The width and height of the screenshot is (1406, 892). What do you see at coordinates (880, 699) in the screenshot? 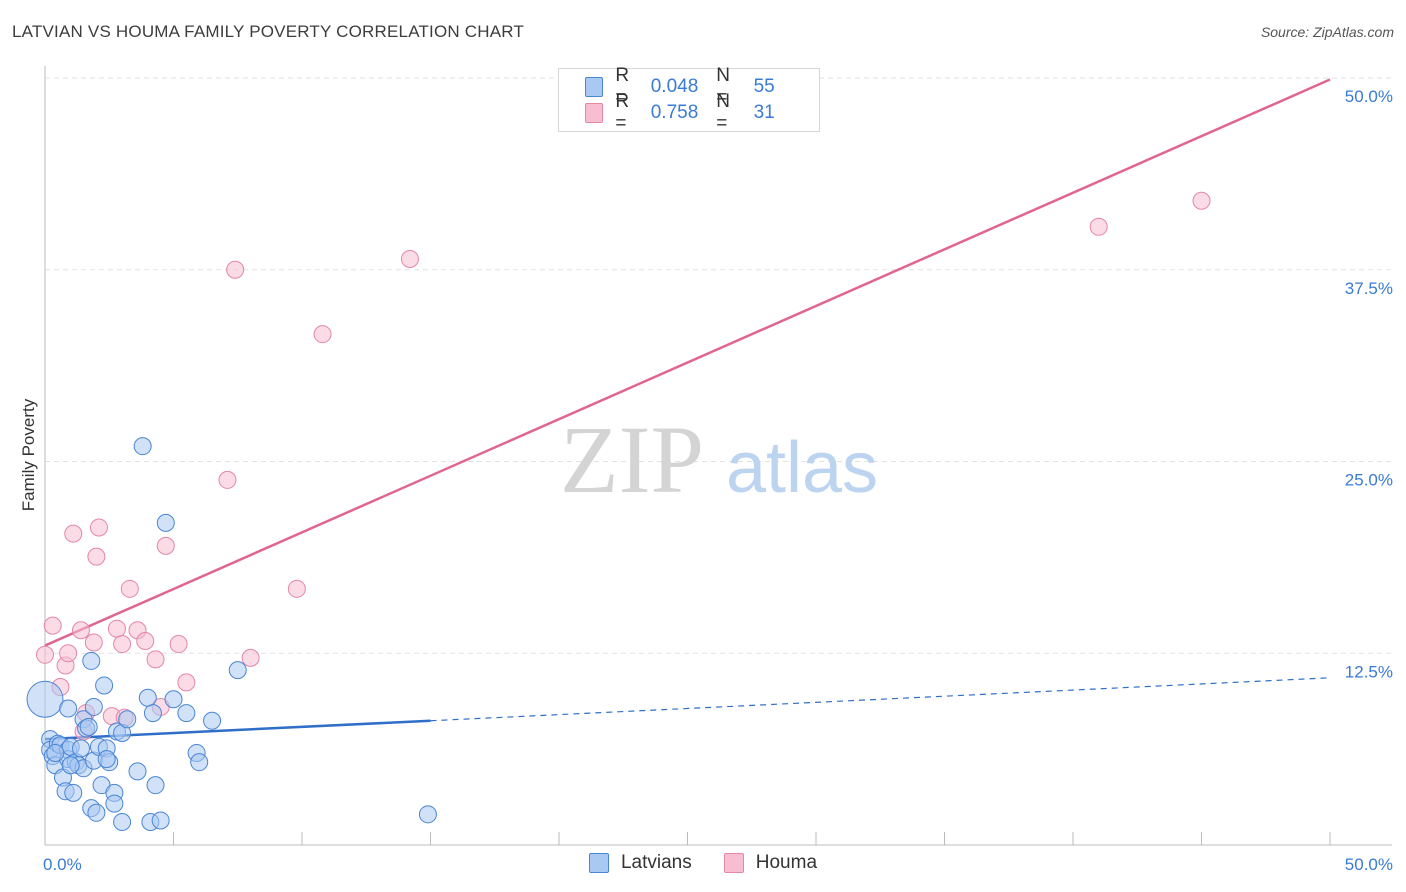
I see `trend-line-latvians-projection` at bounding box center [880, 699].